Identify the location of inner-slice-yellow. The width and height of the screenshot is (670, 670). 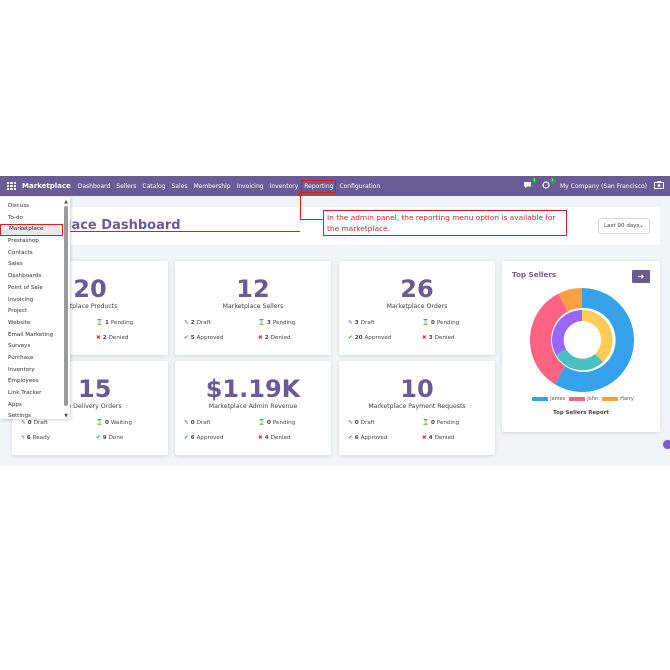
(597, 335).